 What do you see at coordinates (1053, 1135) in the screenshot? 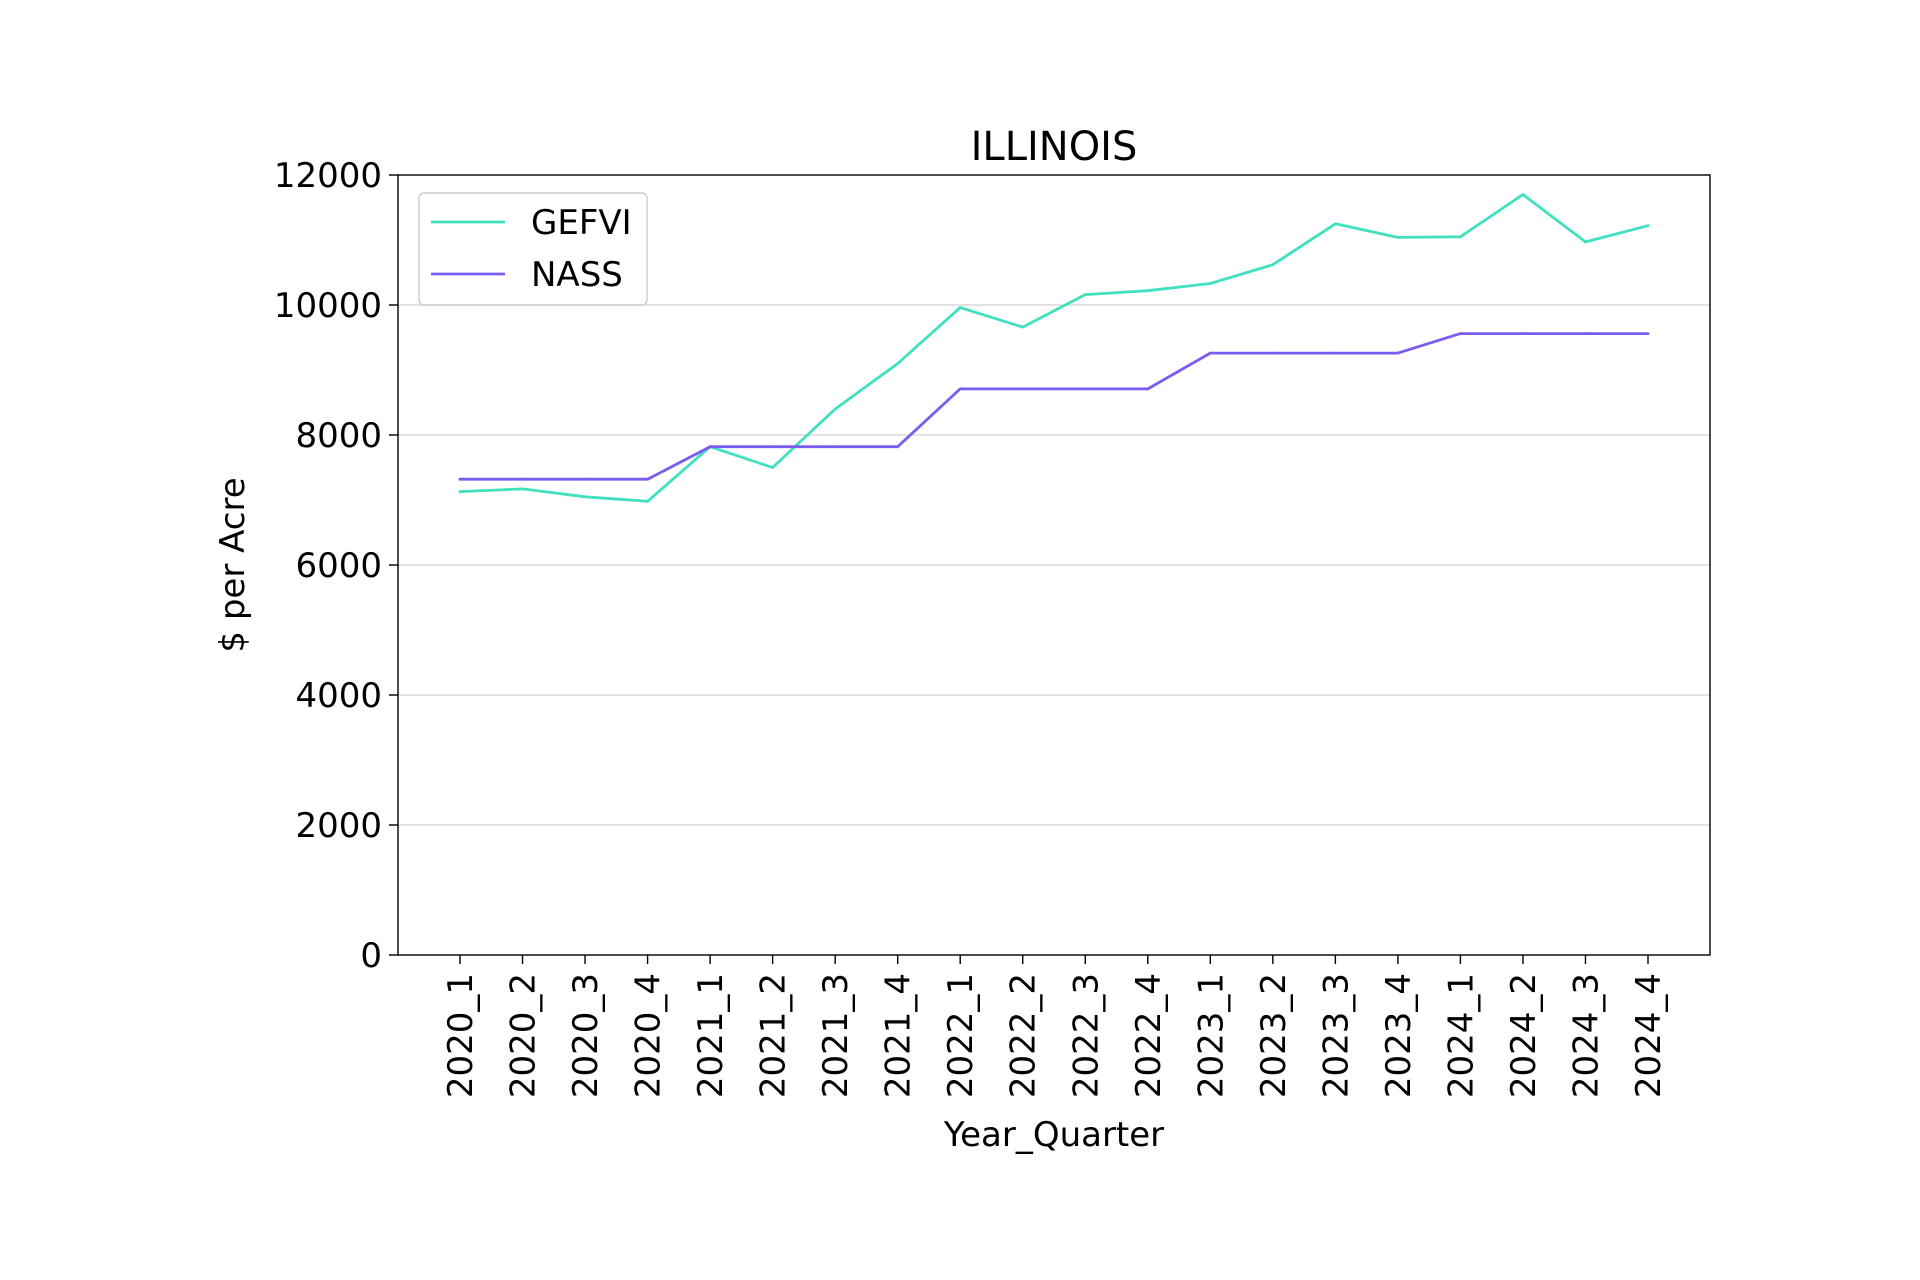
I see `x-axis-label: Year_Quarter` at bounding box center [1053, 1135].